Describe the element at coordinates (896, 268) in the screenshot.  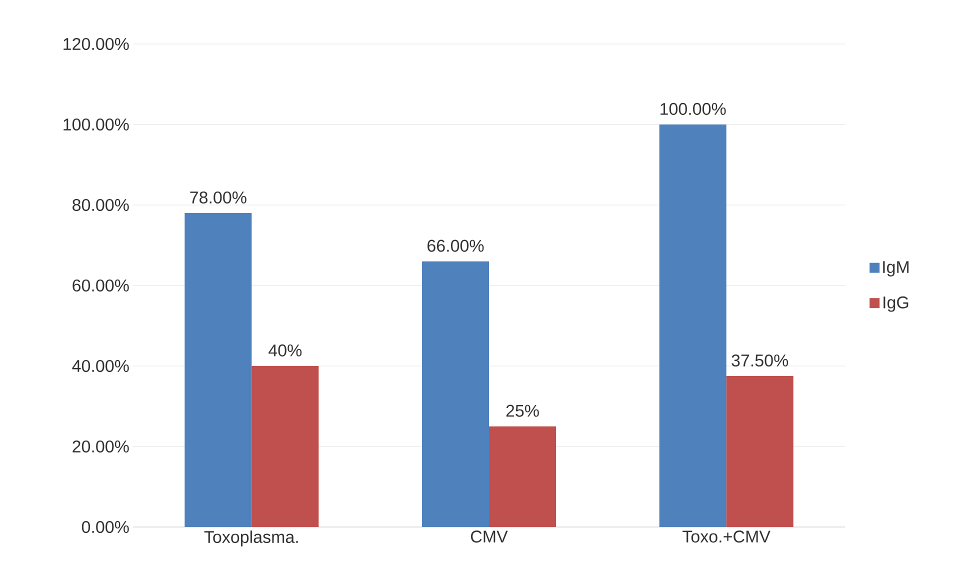
I see `legend-label: IgM` at that location.